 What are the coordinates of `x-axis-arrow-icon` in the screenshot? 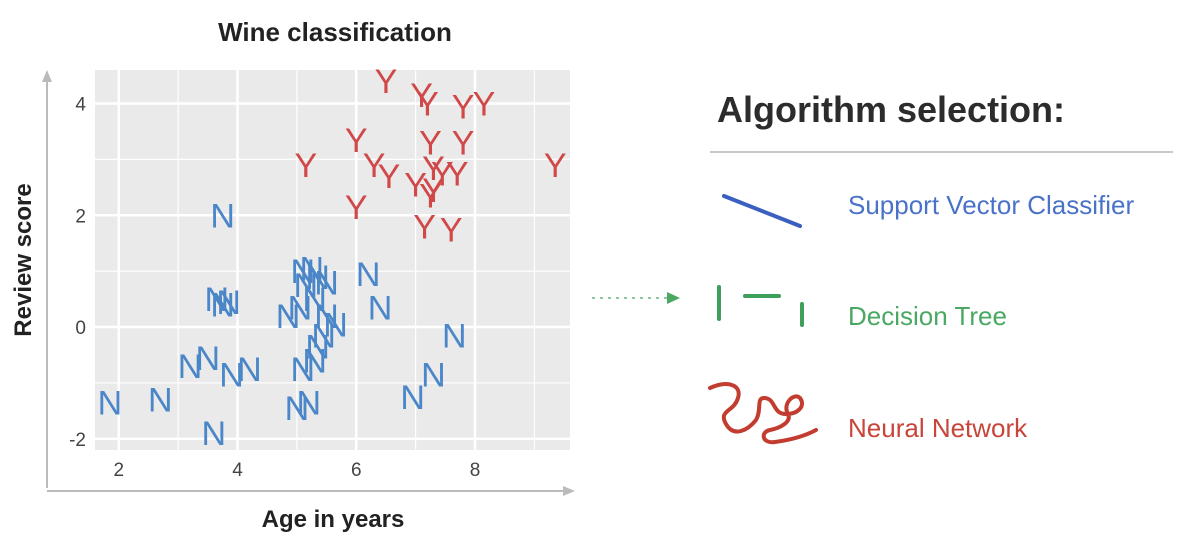 It's located at (569, 491).